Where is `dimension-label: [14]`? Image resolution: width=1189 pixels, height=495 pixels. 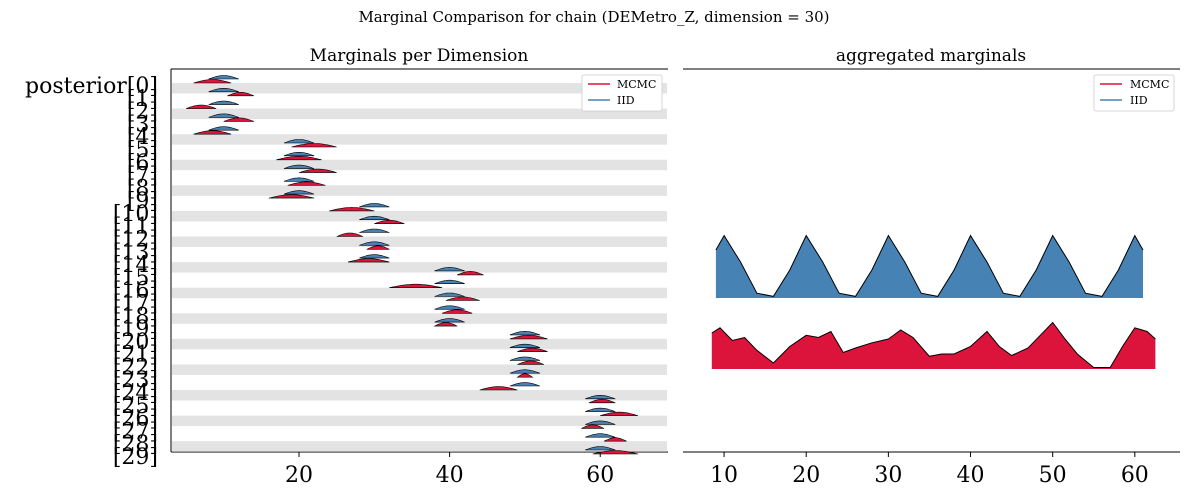 dimension-label: [14] is located at coordinates (135, 265).